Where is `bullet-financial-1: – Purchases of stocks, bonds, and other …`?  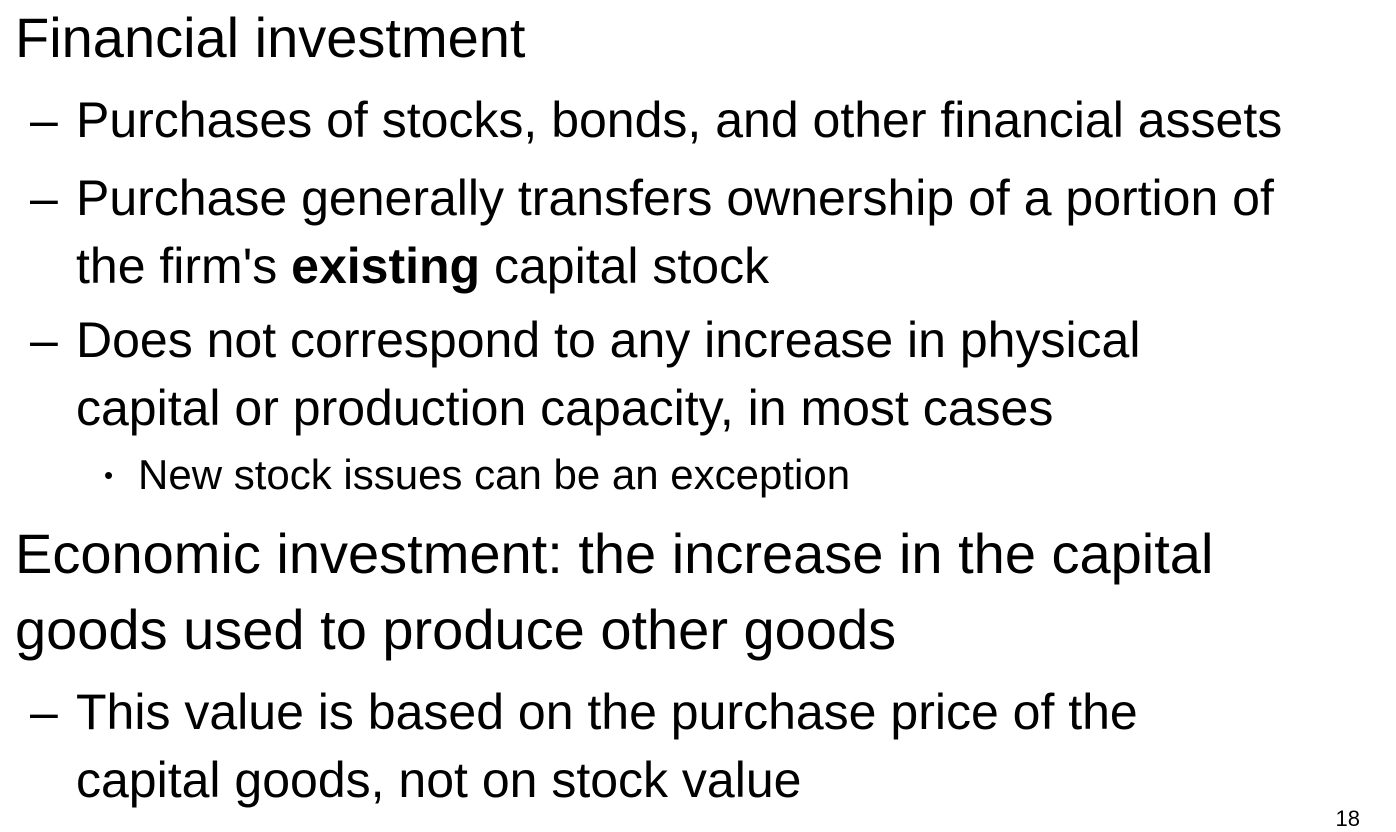
bullet-financial-1: – Purchases of stocks, bonds, and other … is located at coordinates (656, 120).